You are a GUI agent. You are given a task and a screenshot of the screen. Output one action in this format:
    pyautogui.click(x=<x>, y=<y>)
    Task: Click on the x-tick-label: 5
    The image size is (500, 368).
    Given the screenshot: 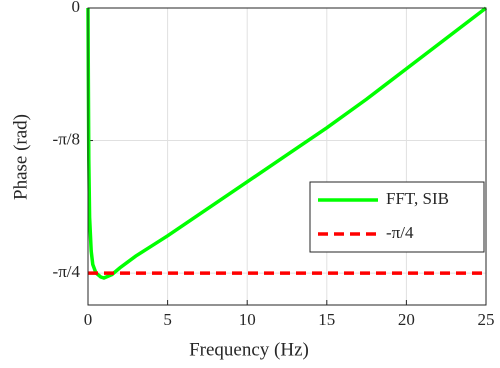 What is the action you would take?
    pyautogui.click(x=167, y=319)
    